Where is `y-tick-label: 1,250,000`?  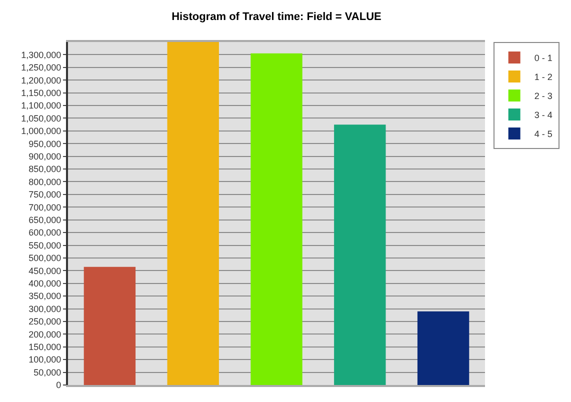
y-tick-label: 1,250,000 is located at coordinates (41, 67).